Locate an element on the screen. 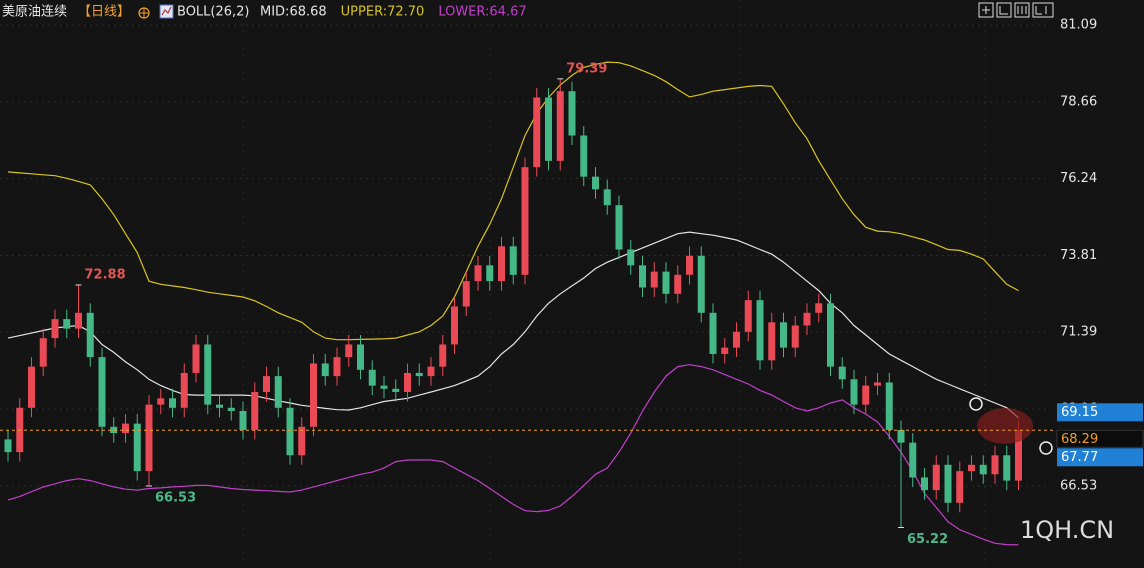  indicator-icon is located at coordinates (166, 11).